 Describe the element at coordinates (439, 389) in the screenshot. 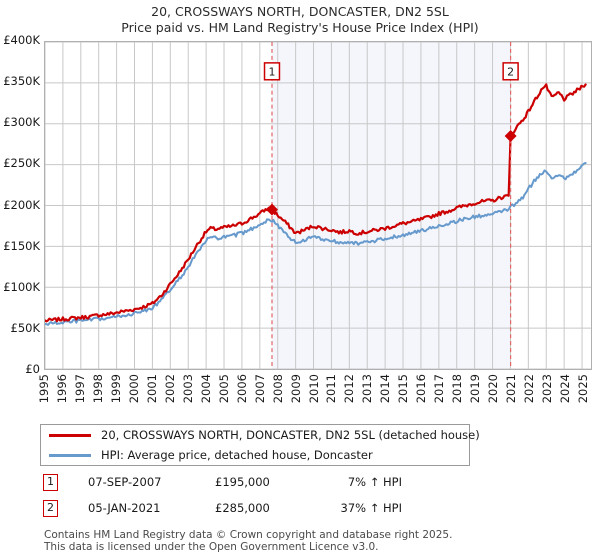

I see `x-axis-tick-label: 2017` at that location.